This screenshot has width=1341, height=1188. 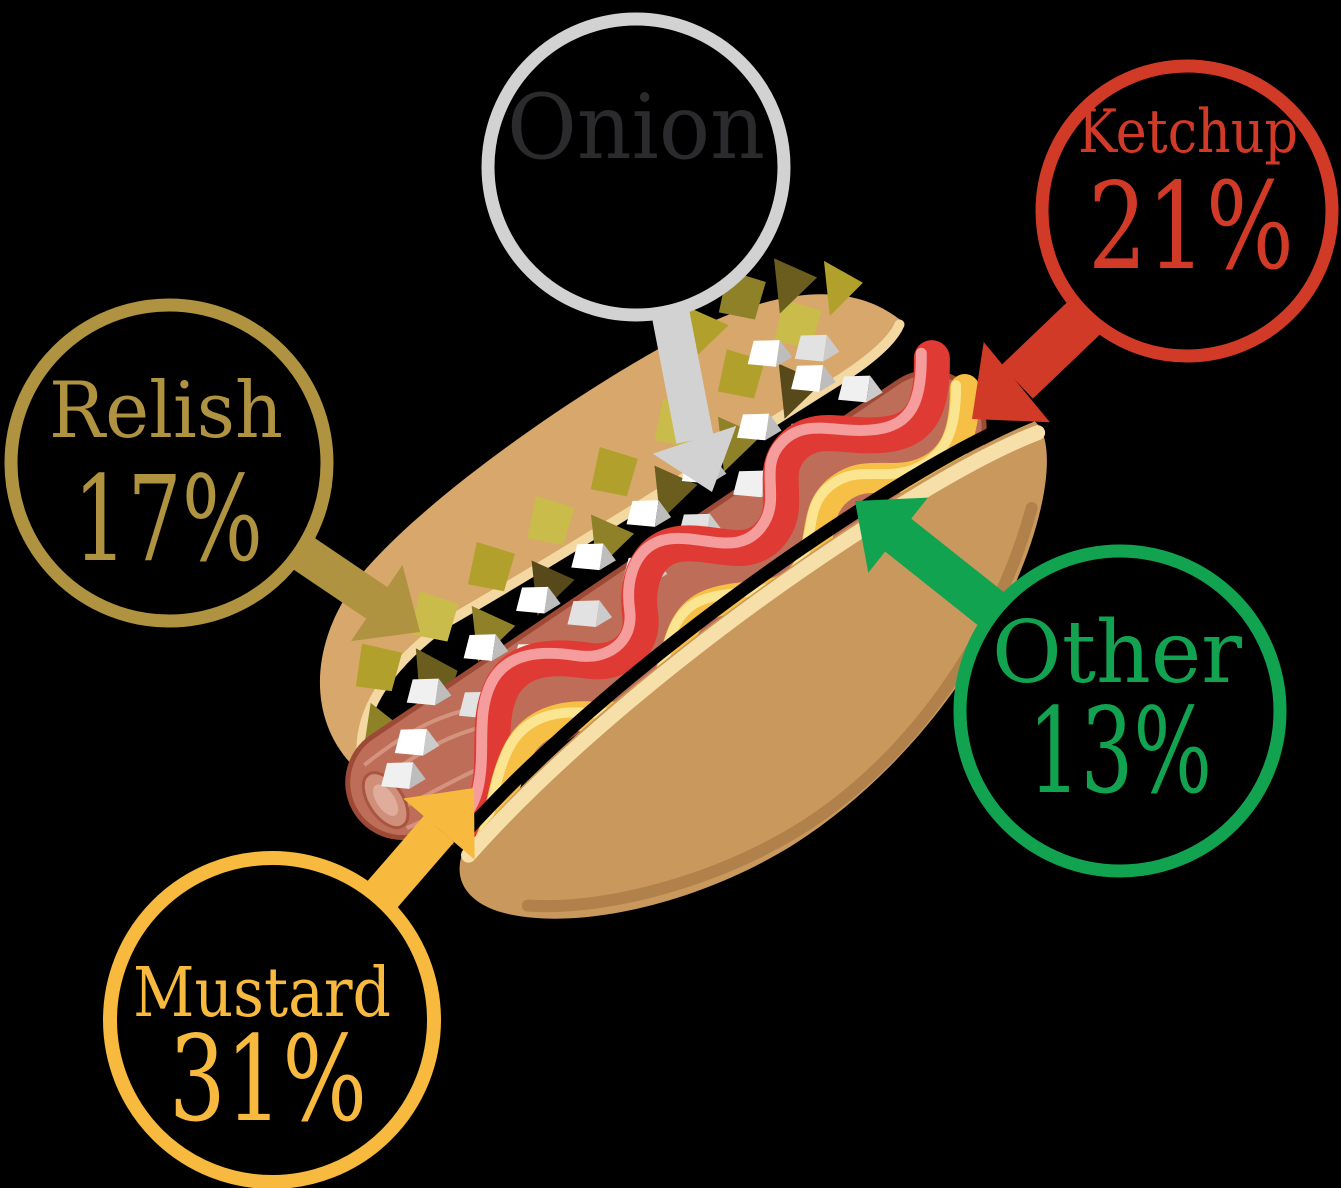 I want to click on ketchup-circle, so click(x=1187, y=211).